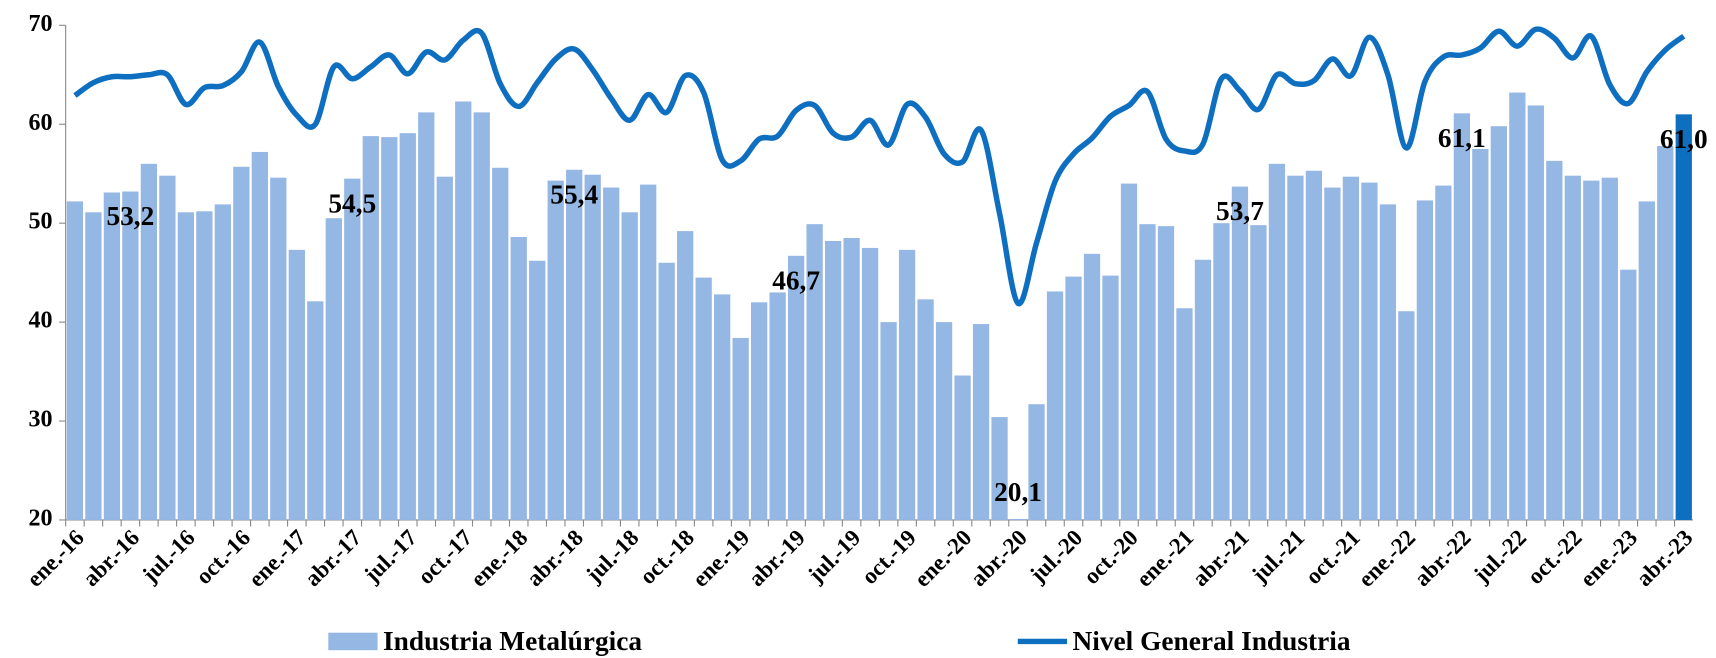 The image size is (1716, 658). What do you see at coordinates (611, 556) in the screenshot?
I see `x-tick-label: jul.-18` at bounding box center [611, 556].